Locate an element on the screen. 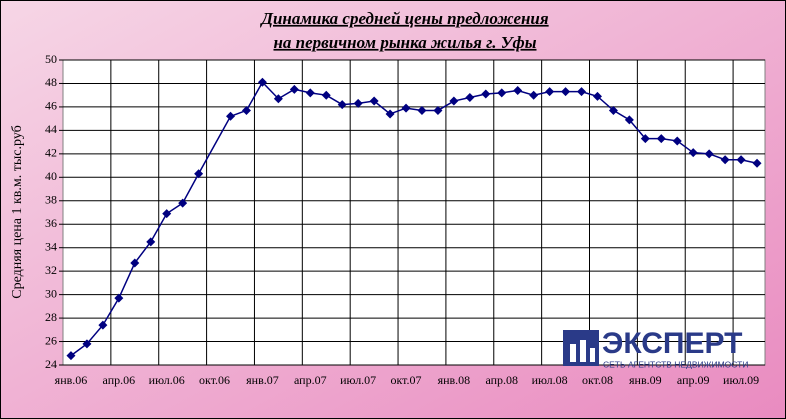 The height and width of the screenshot is (419, 786). y-tick-label: 34 is located at coordinates (51, 246).